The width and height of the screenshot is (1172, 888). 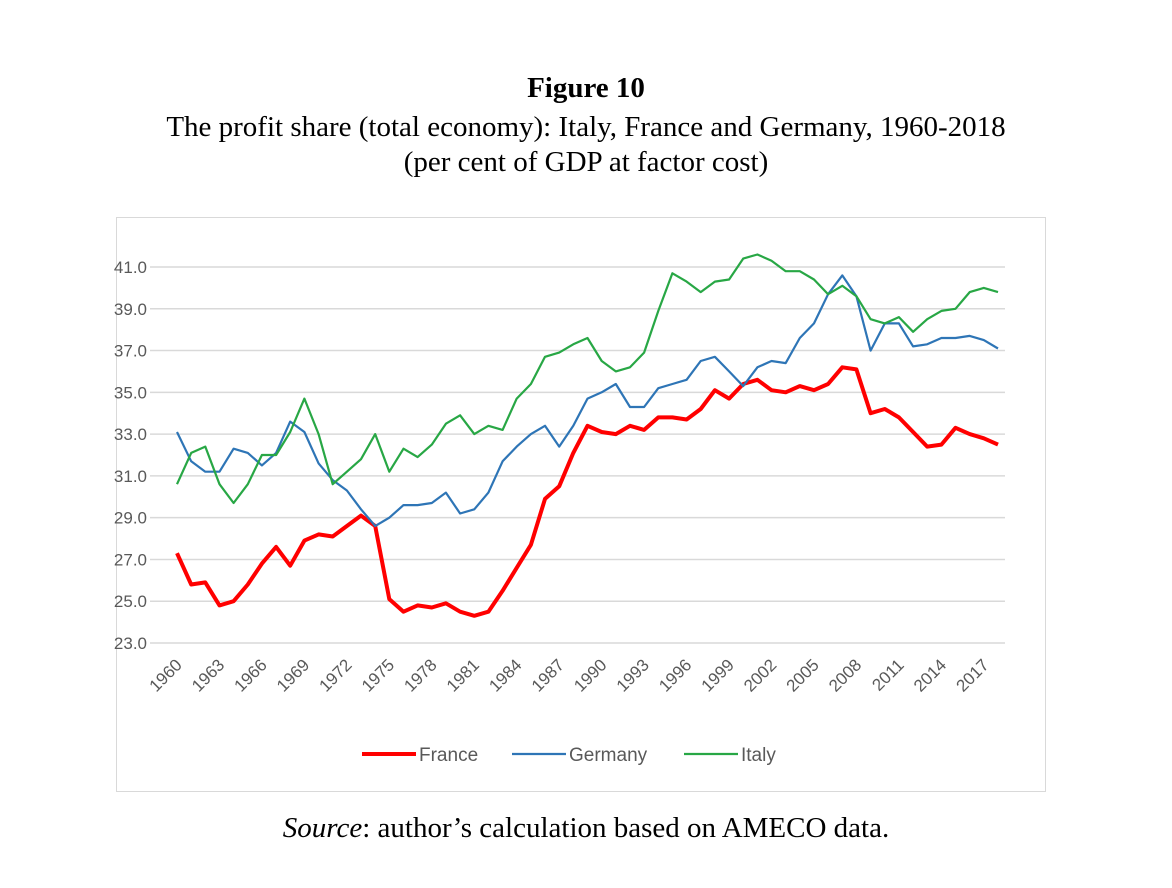 I want to click on x-tick-label: 1990, so click(x=590, y=675).